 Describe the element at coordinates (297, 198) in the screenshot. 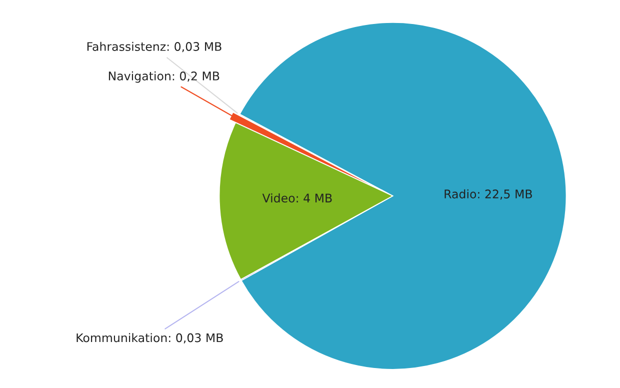

I see `slice-label: Video: 4 MB` at that location.